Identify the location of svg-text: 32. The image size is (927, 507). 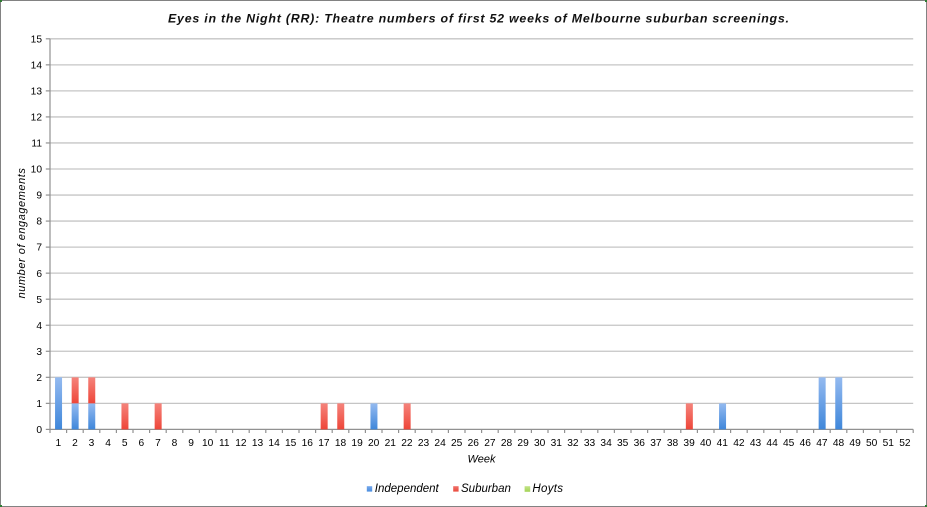
(573, 443).